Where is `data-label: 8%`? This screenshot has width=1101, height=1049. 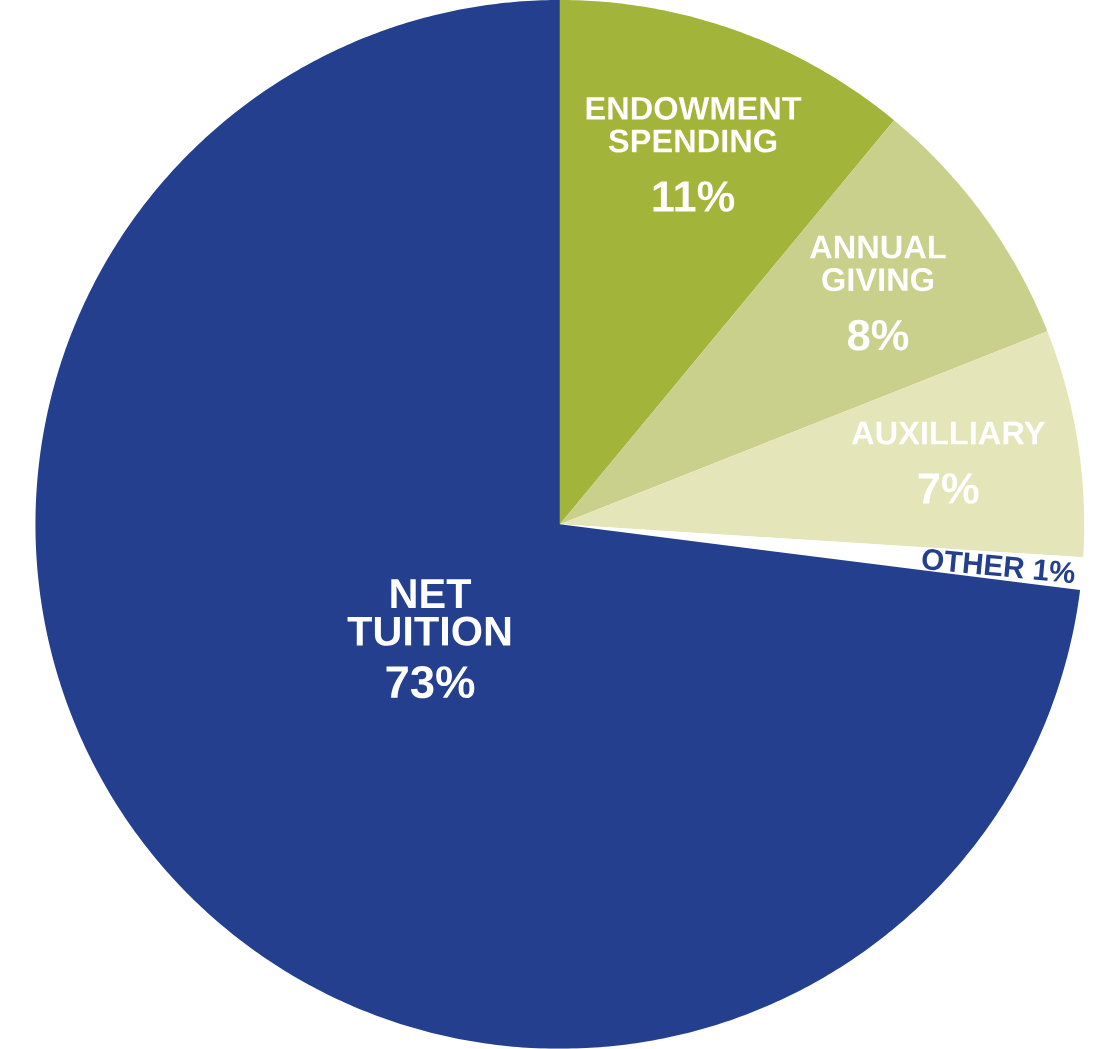 data-label: 8% is located at coordinates (878, 335).